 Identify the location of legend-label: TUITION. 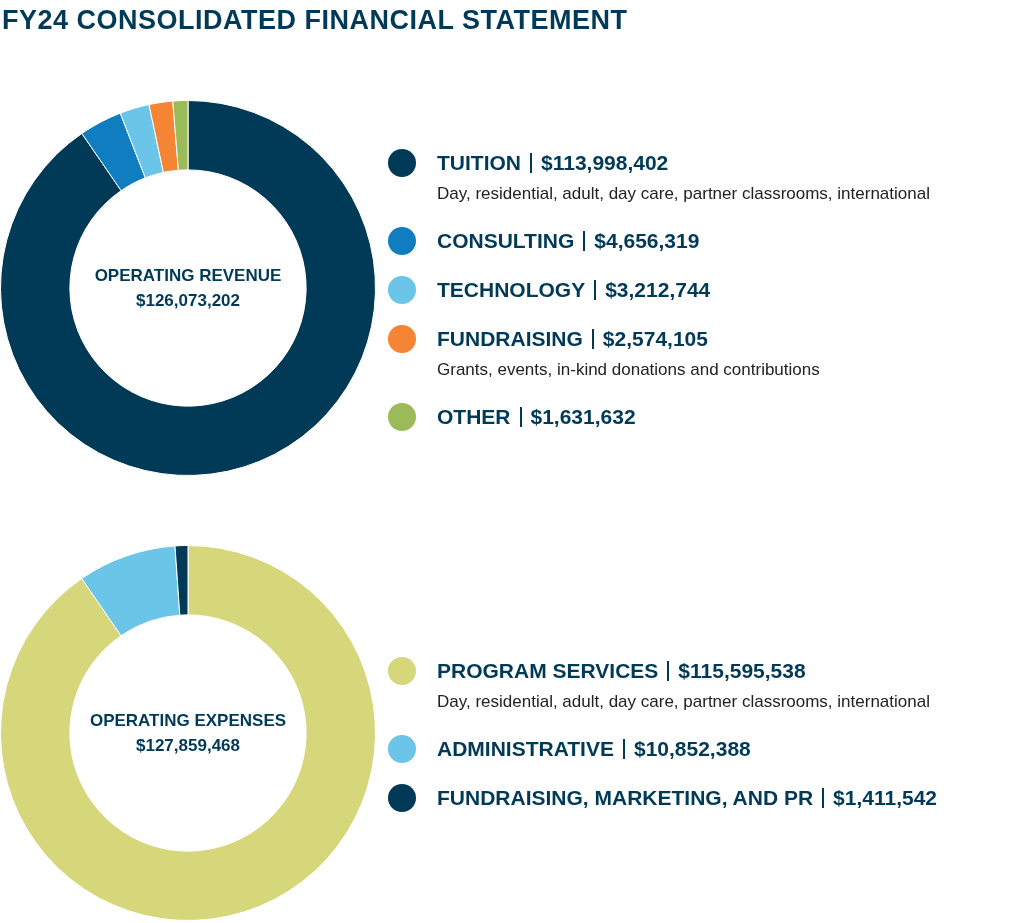
(479, 162).